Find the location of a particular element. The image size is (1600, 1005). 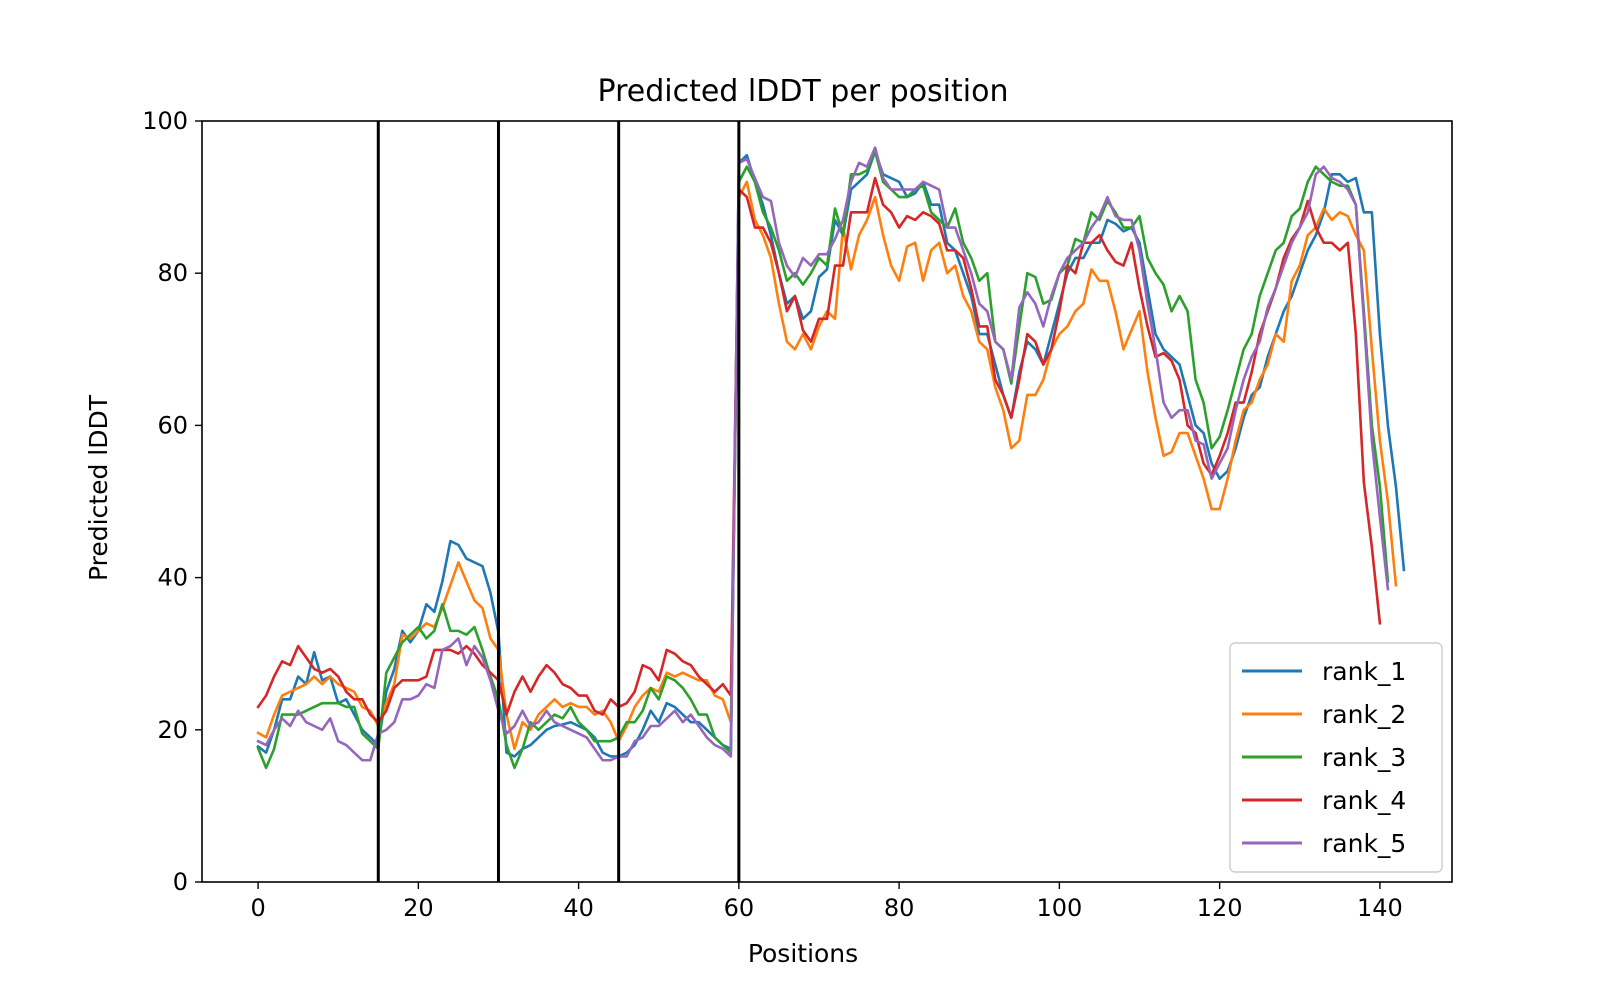

x-axis-label: Positions is located at coordinates (803, 953).